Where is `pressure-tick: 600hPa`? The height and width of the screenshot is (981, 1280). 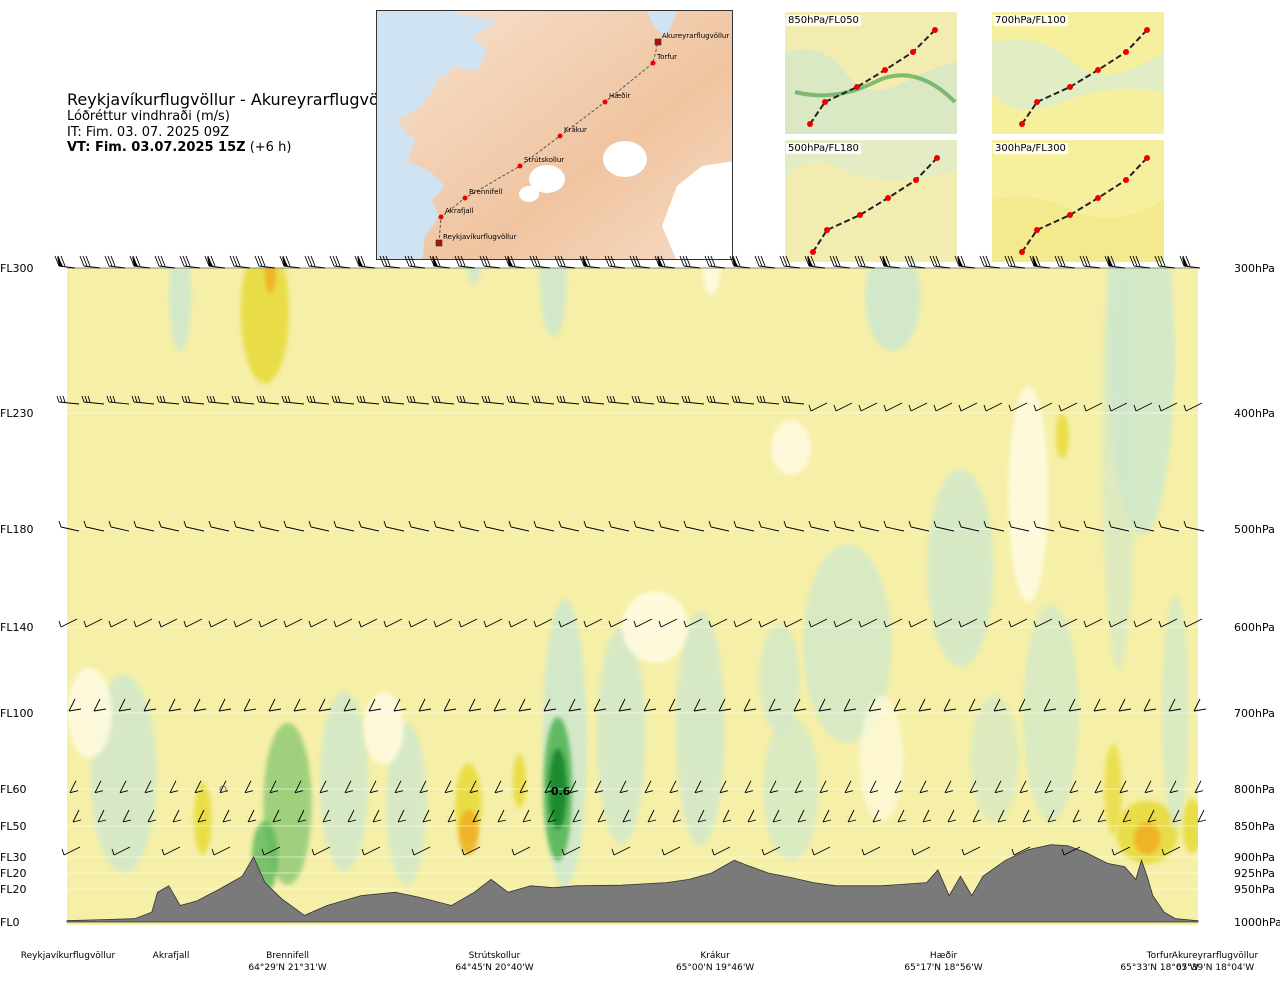
pressure-tick: 600hPa is located at coordinates (1254, 627).